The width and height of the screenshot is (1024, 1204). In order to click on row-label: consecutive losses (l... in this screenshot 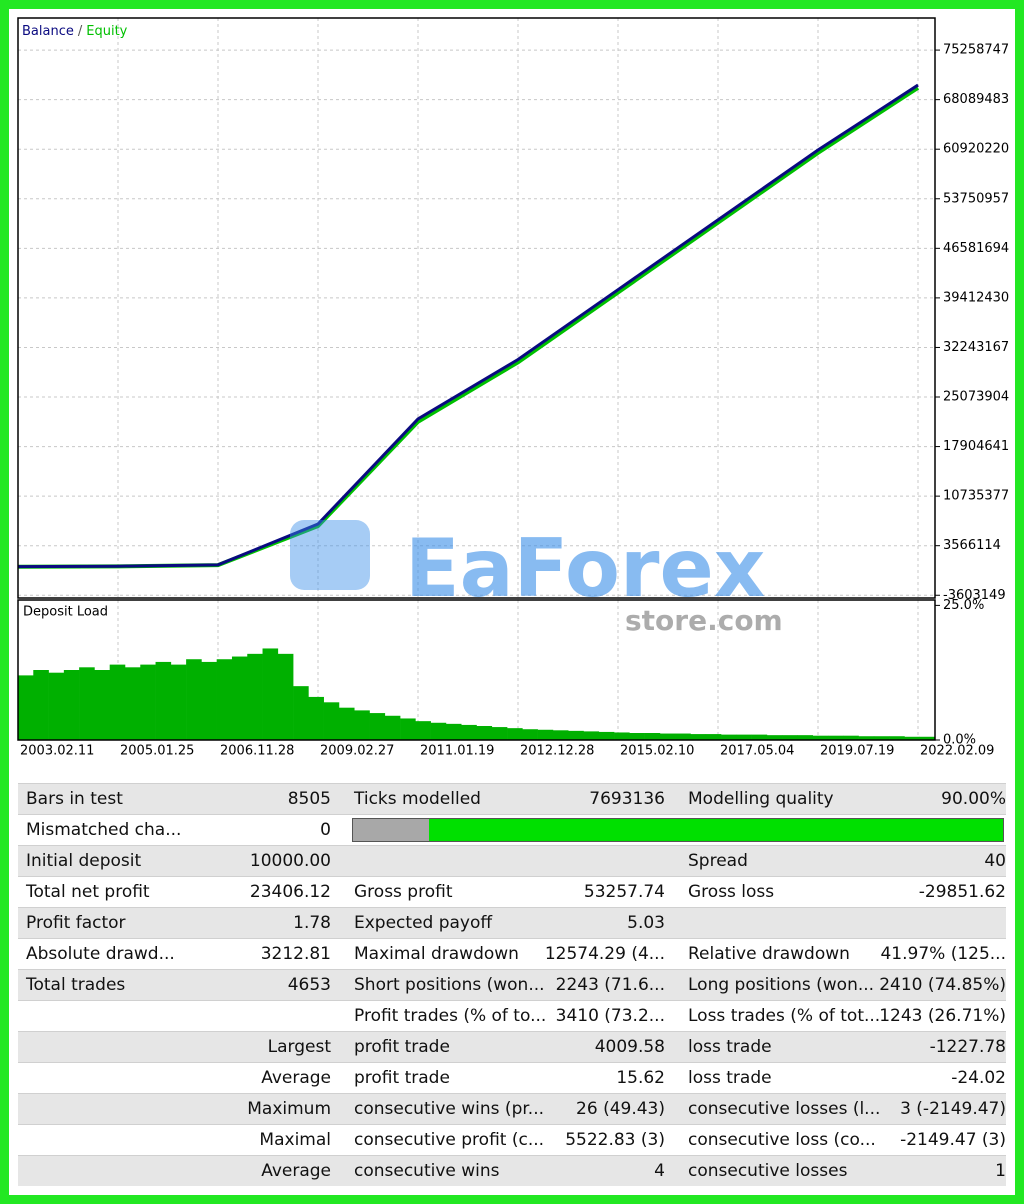, I will do `click(784, 1109)`.